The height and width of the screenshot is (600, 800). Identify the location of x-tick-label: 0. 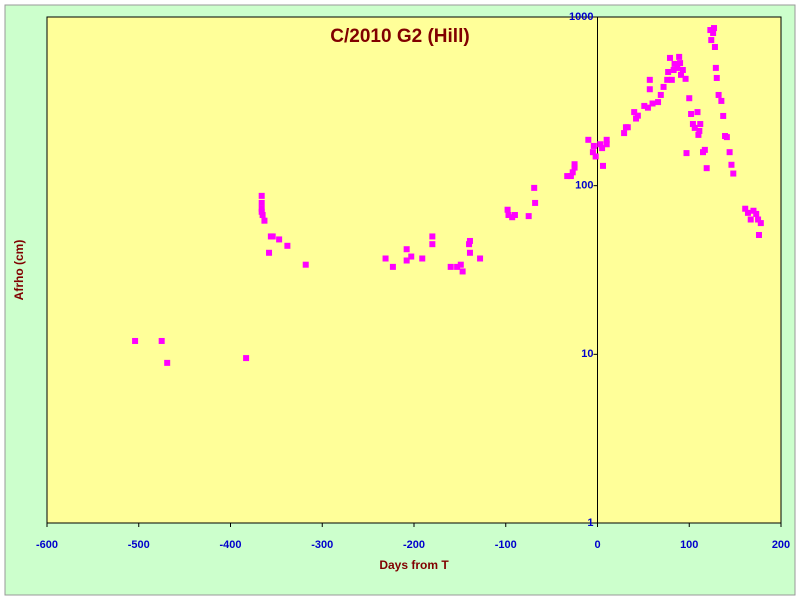
(597, 545).